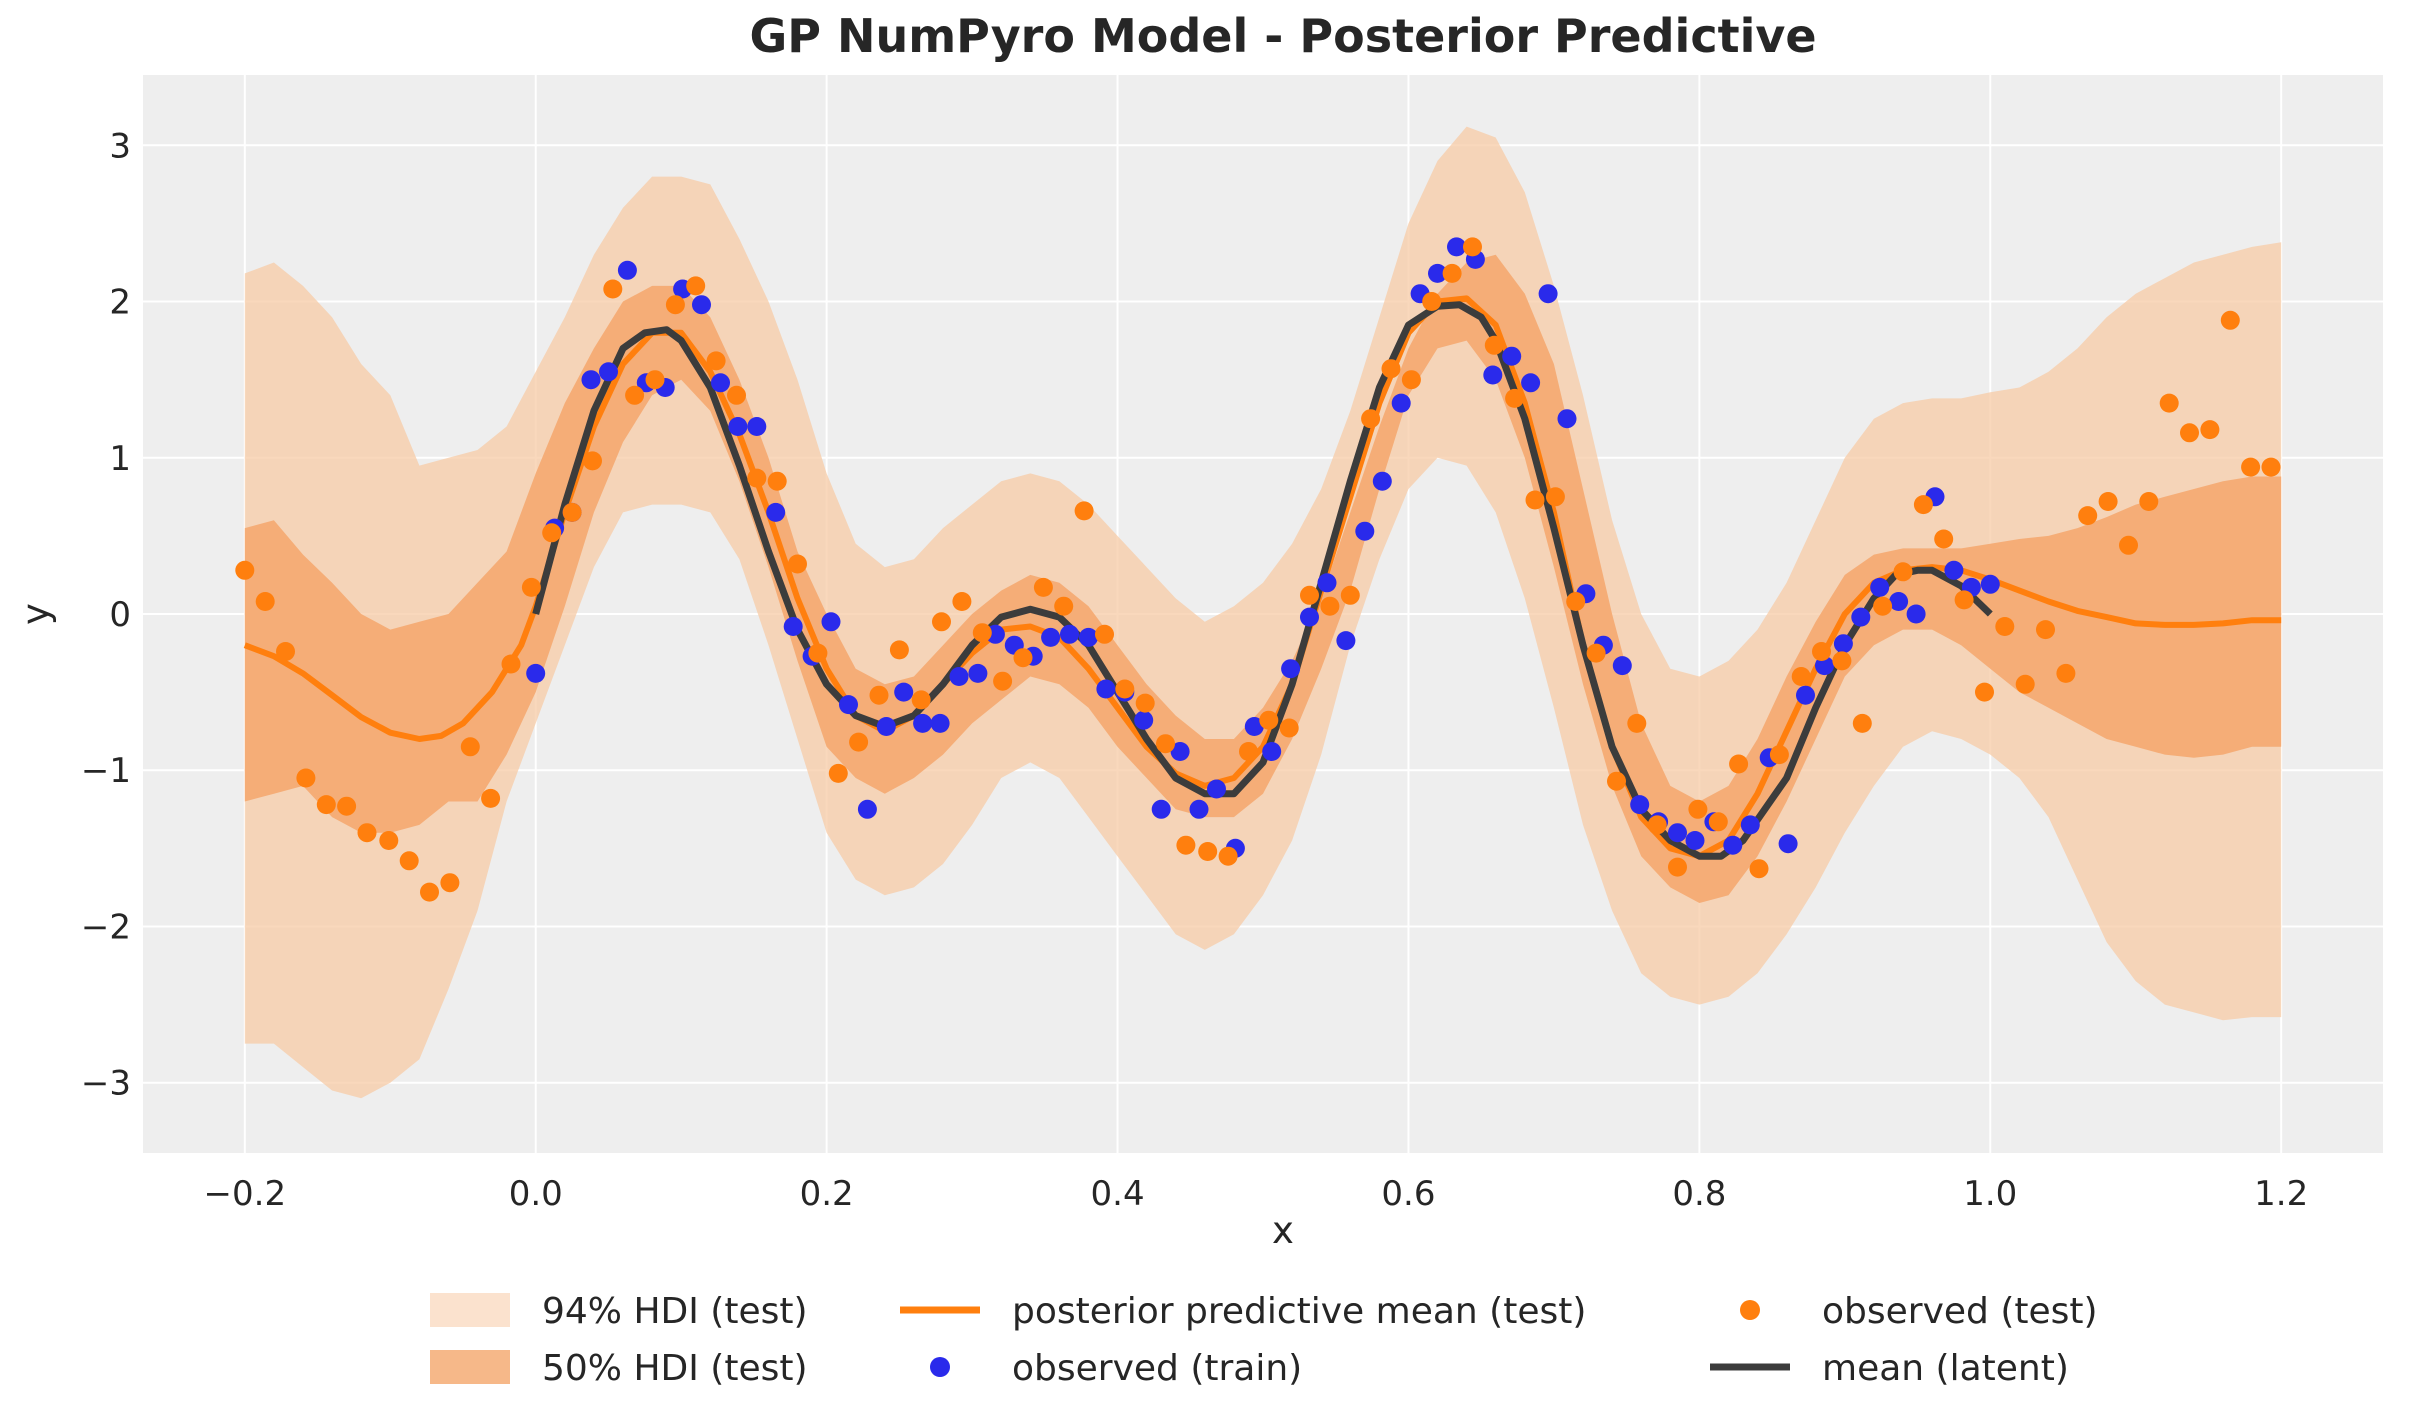 The image size is (2423, 1423). Describe the element at coordinates (1118, 1194) in the screenshot. I see `x-tick-label: 0.4` at that location.